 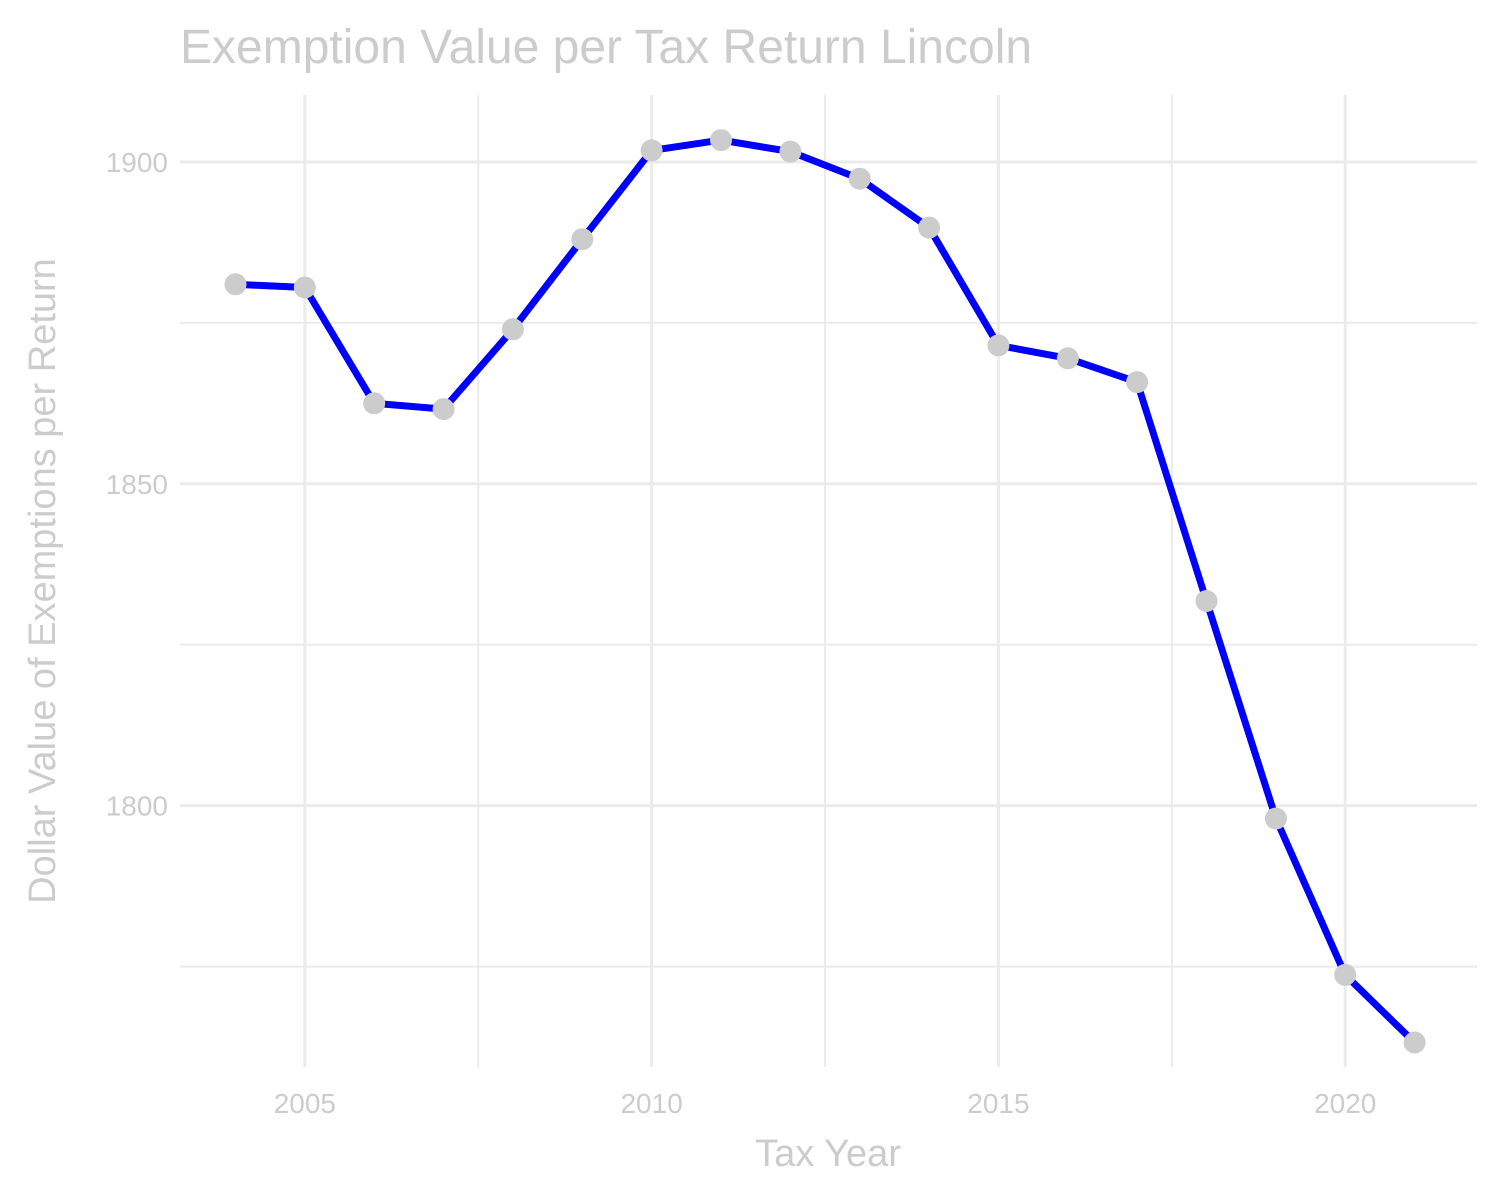 I want to click on y-axis-tick-labels: 1800 1850 1900, so click(x=137, y=484).